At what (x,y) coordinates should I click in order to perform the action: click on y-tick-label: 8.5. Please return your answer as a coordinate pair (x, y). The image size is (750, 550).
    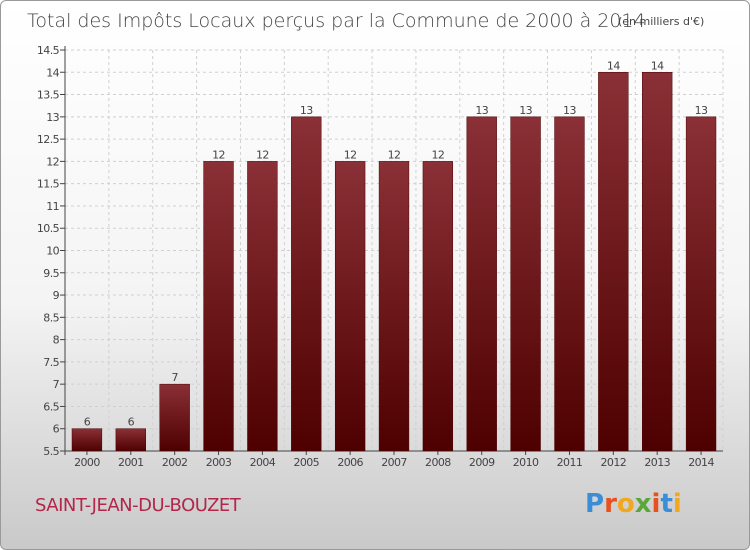
    Looking at the image, I should click on (51, 317).